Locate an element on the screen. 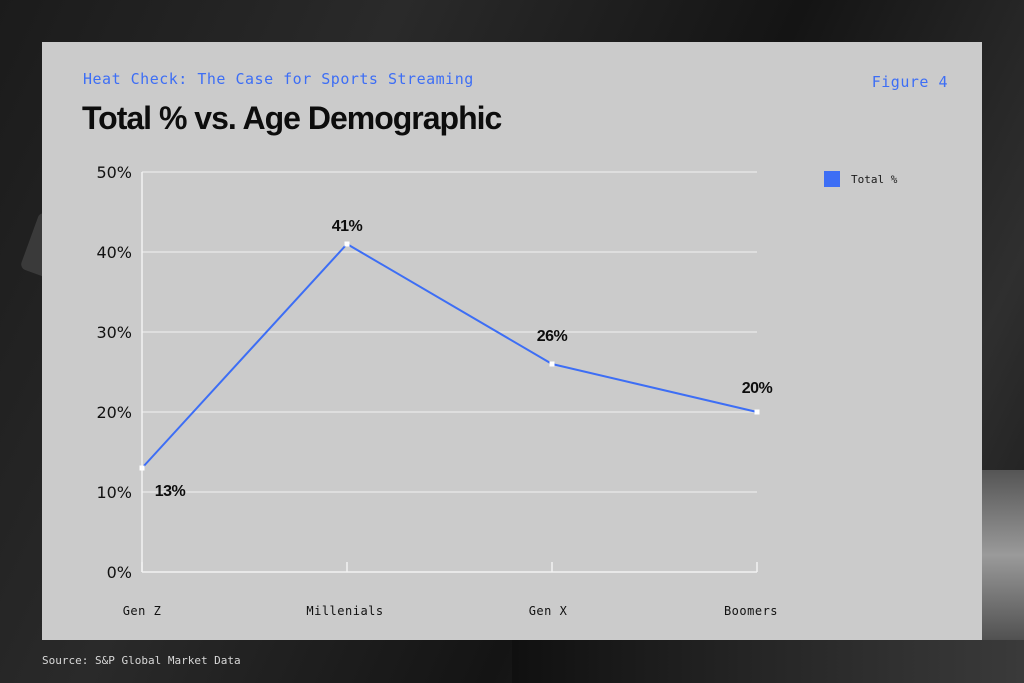 This screenshot has width=1024, height=683. x-tick-label: Gen X is located at coordinates (548, 611).